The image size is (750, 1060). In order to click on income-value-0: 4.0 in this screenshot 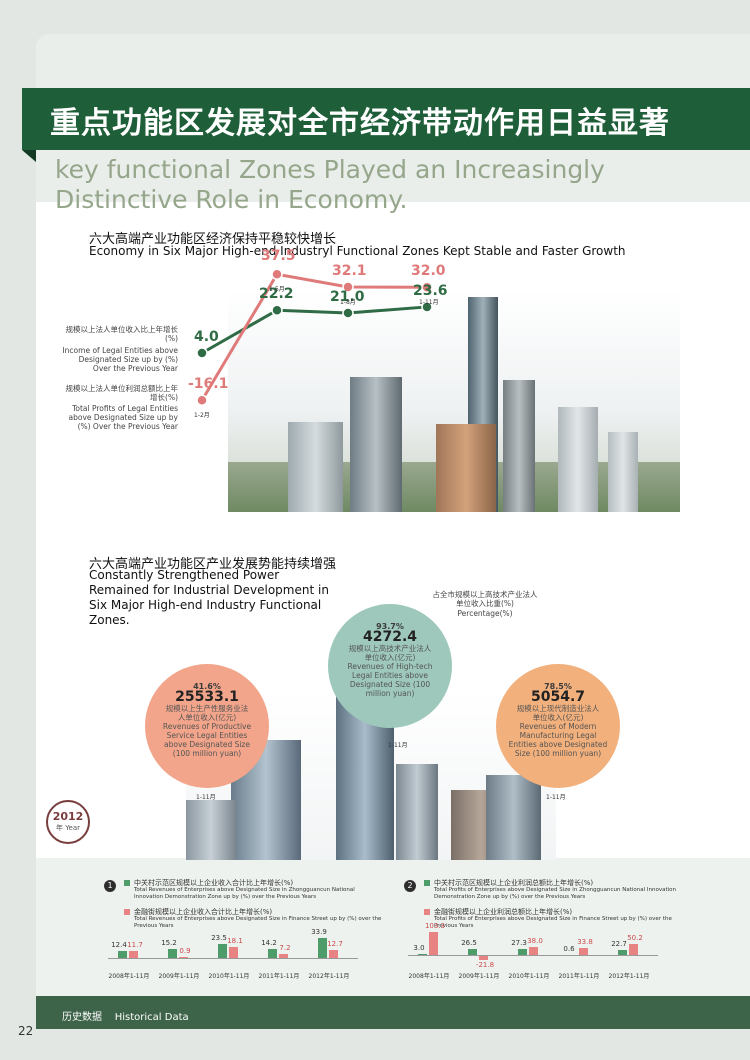, I will do `click(206, 337)`.